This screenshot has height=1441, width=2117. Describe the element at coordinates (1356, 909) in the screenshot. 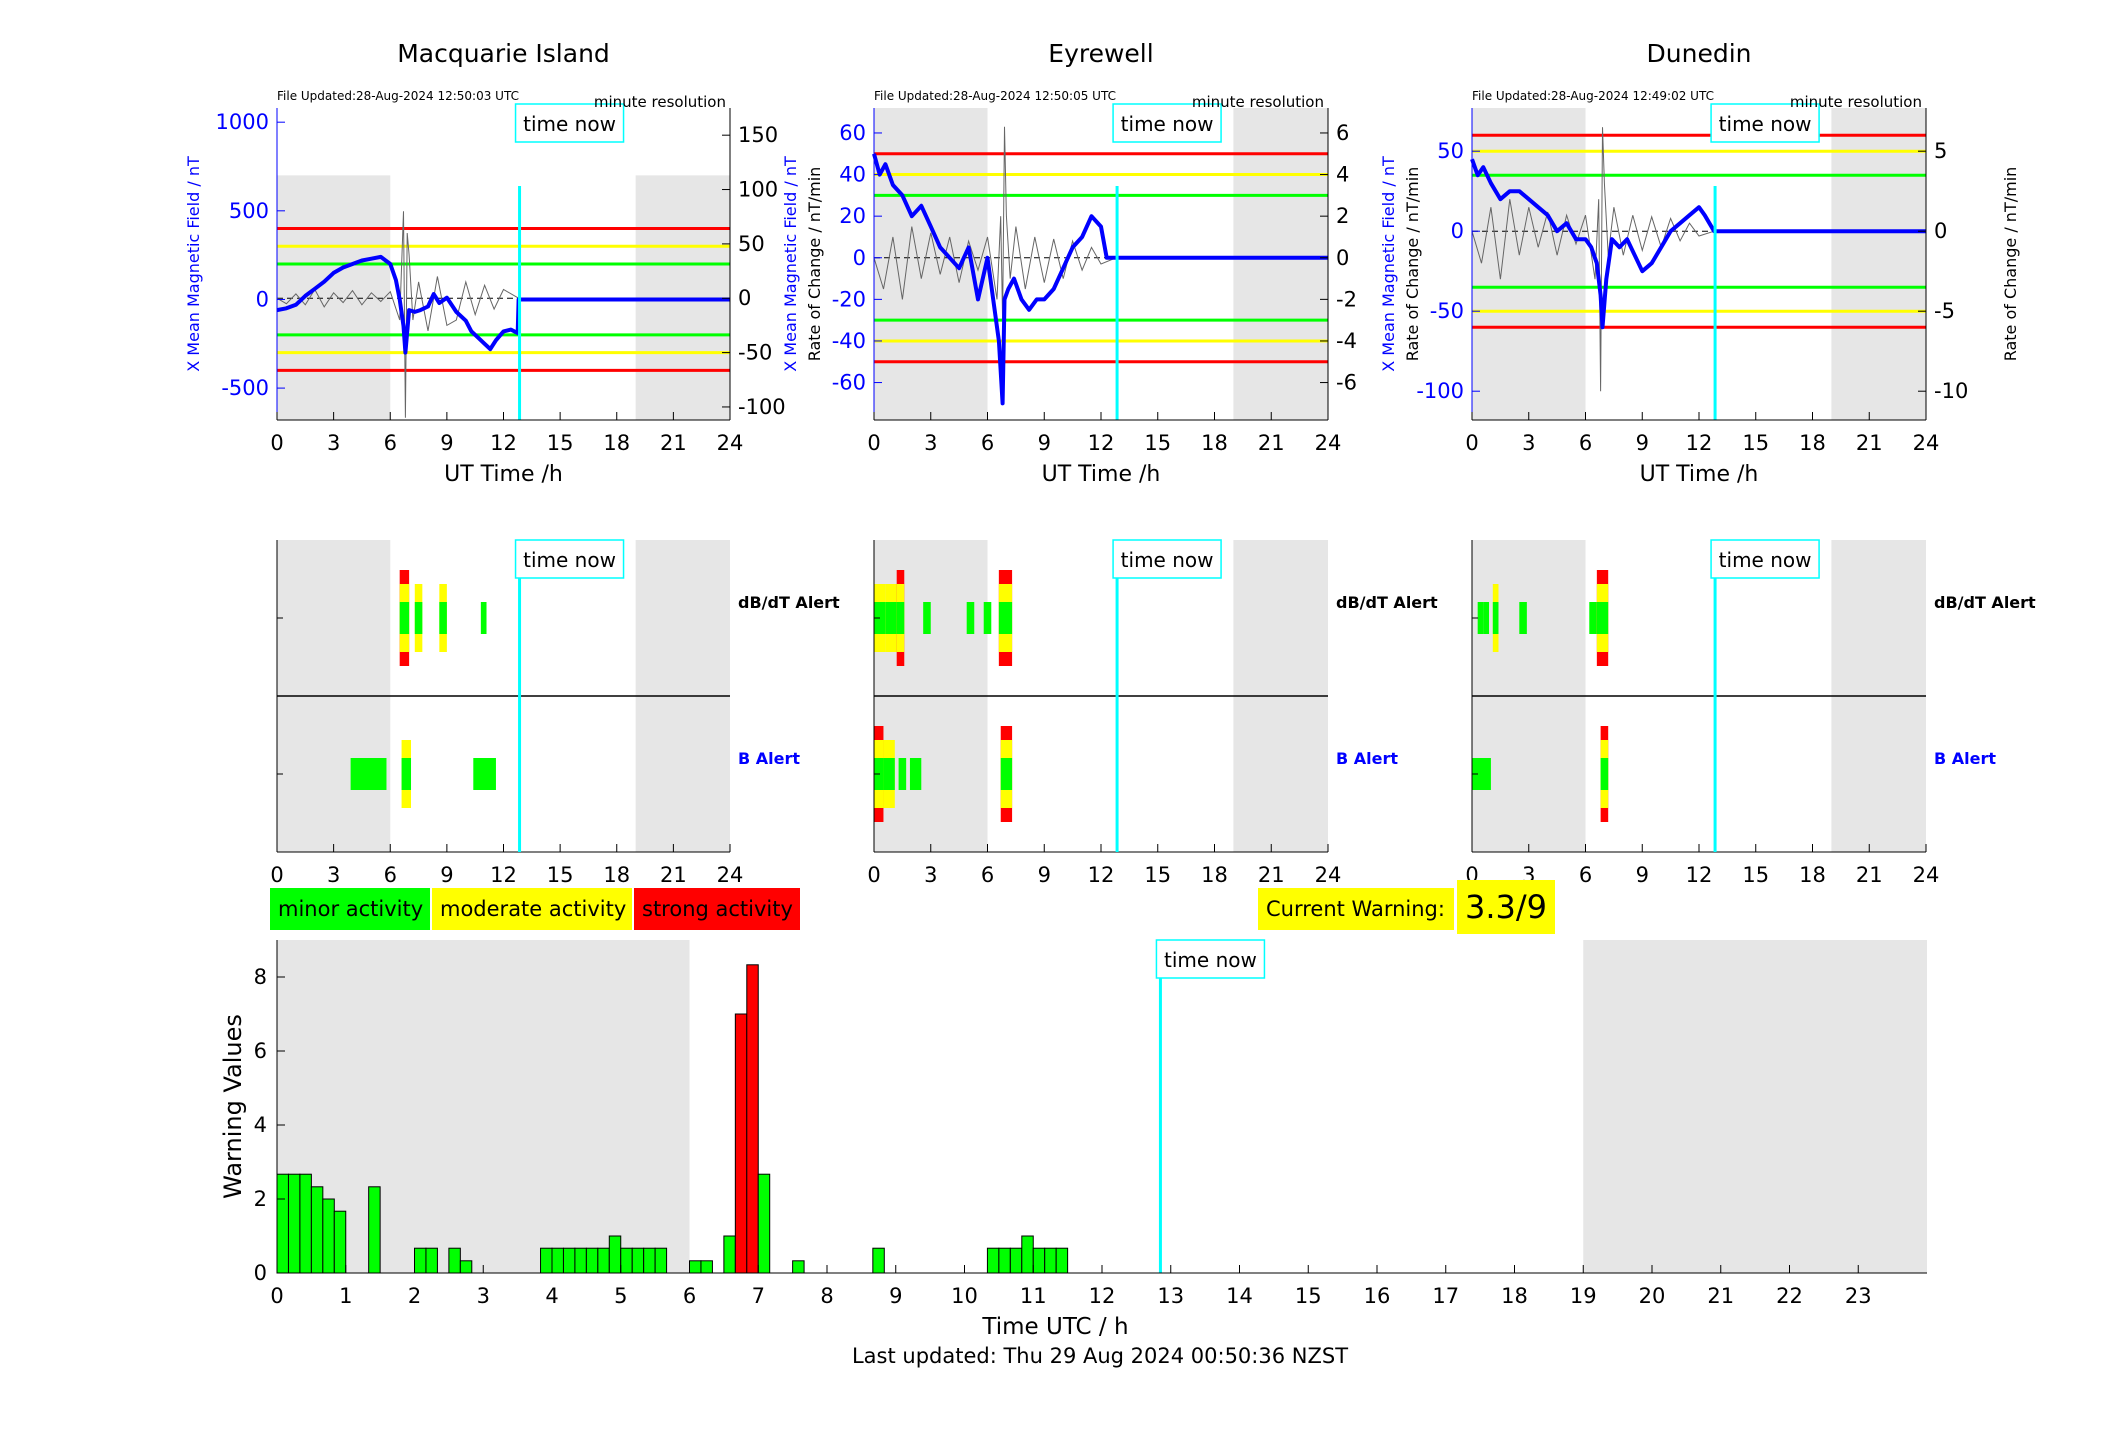

I see `current-warning-label: Current Warning:` at that location.